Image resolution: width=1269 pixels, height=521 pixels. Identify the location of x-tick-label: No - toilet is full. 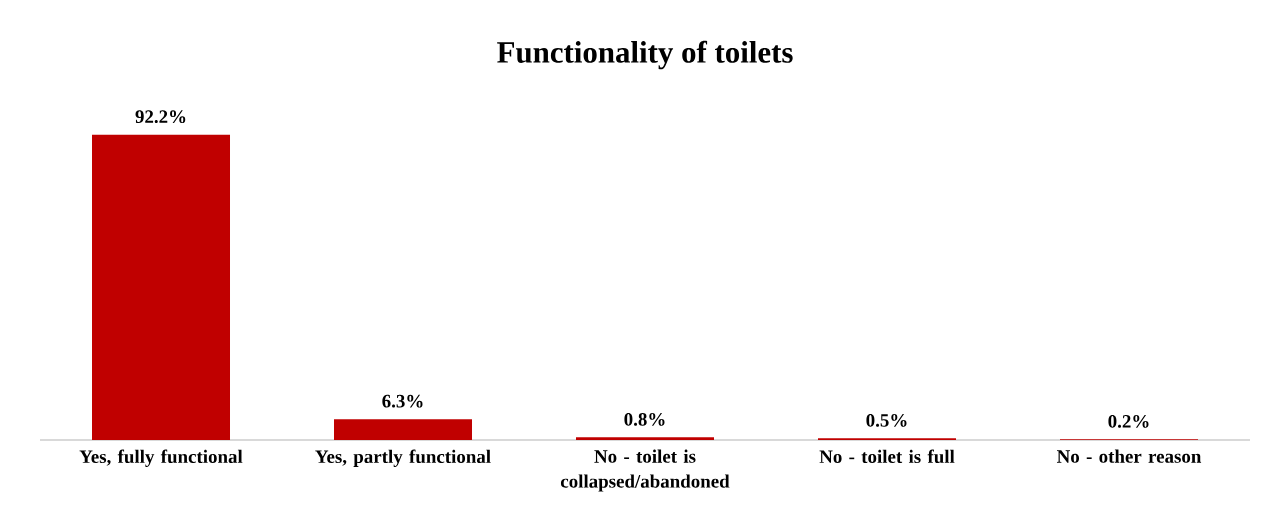
(887, 456).